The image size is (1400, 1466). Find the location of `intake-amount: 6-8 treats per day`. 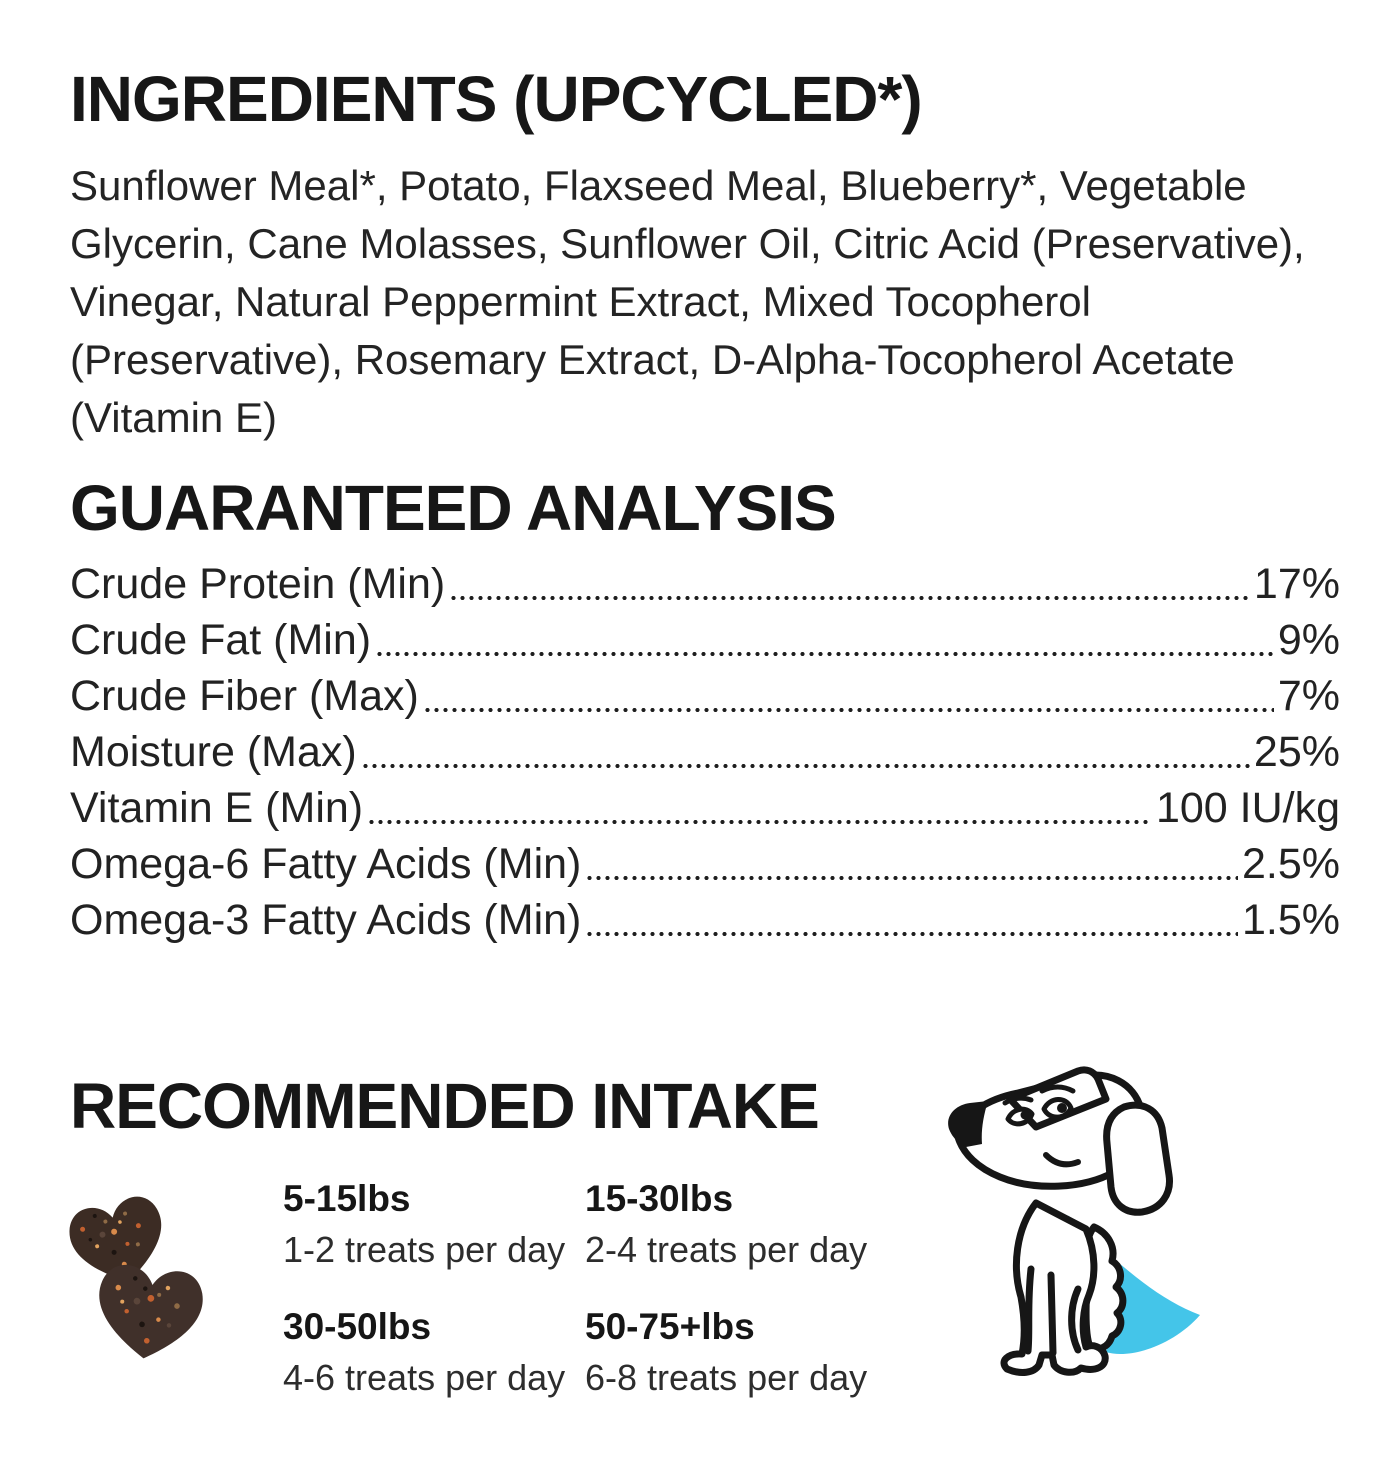

intake-amount: 6-8 treats per day is located at coordinates (726, 1377).